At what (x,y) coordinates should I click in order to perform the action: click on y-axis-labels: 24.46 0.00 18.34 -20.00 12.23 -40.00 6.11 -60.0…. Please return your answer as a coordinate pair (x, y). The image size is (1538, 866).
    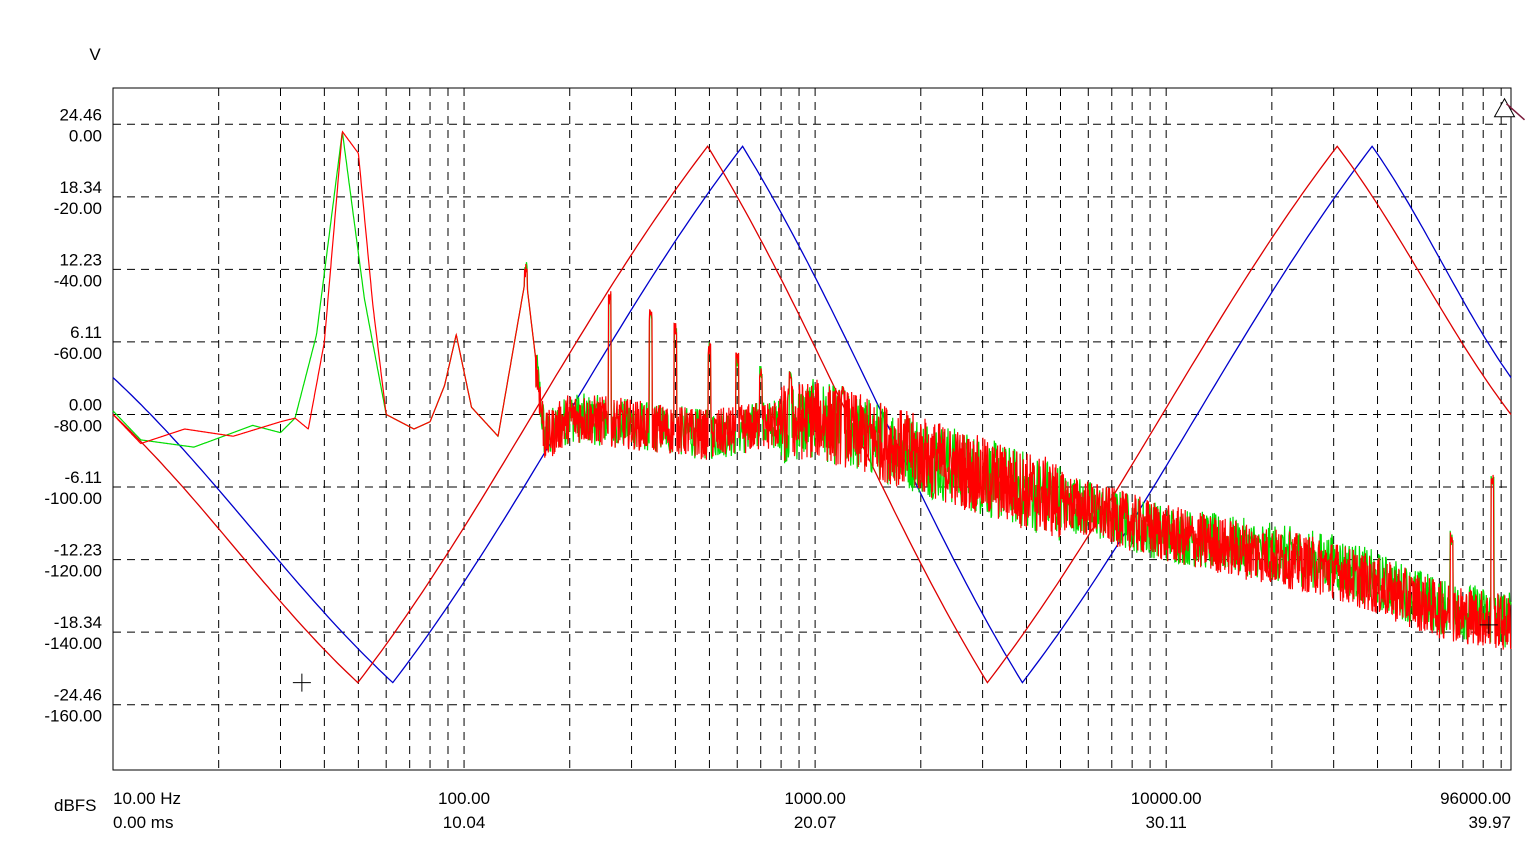
    Looking at the image, I should click on (73, 415).